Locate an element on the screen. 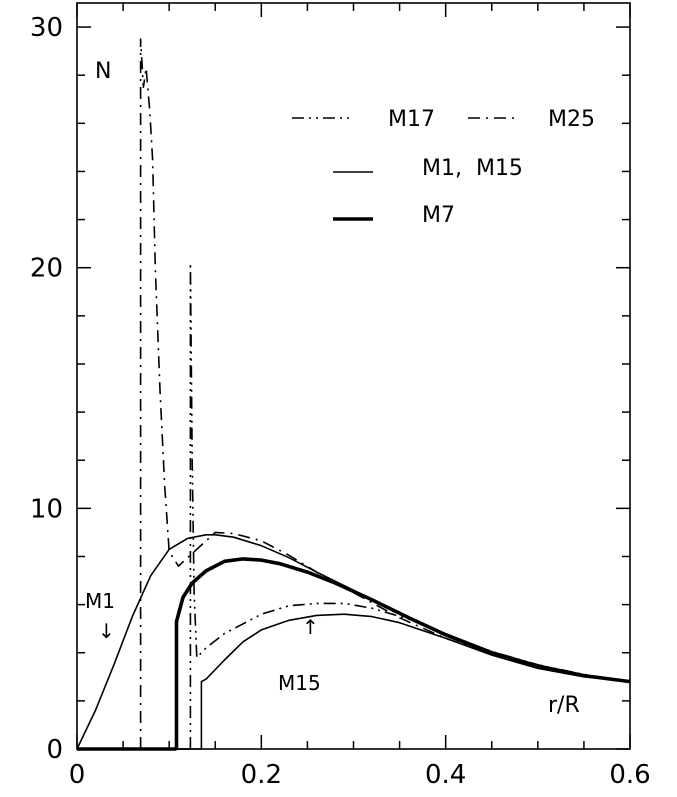 The image size is (677, 797). legend-label-m17: M17 is located at coordinates (411, 119).